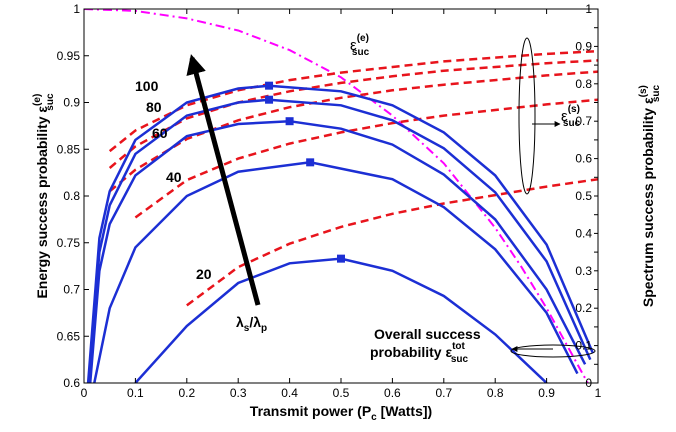 This screenshot has height=432, width=676. I want to click on x-tick-label: 0.7, so click(443, 393).